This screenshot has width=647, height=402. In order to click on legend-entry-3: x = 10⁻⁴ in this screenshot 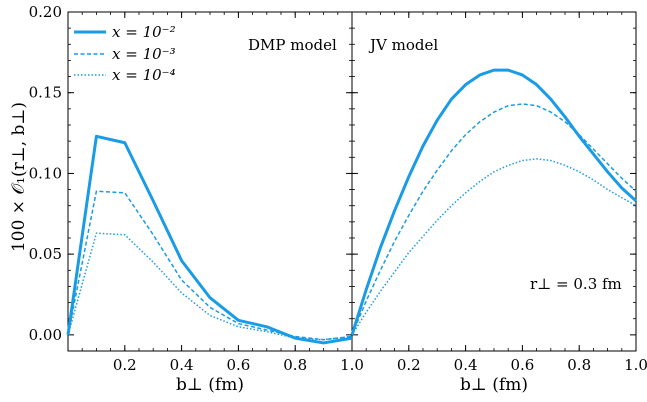, I will do `click(144, 75)`.